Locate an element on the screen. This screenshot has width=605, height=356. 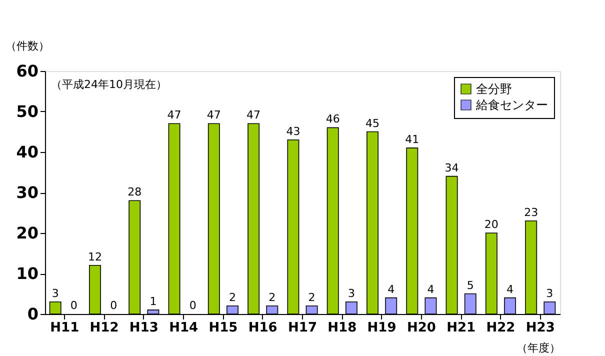
data-label: 45 is located at coordinates (373, 123).